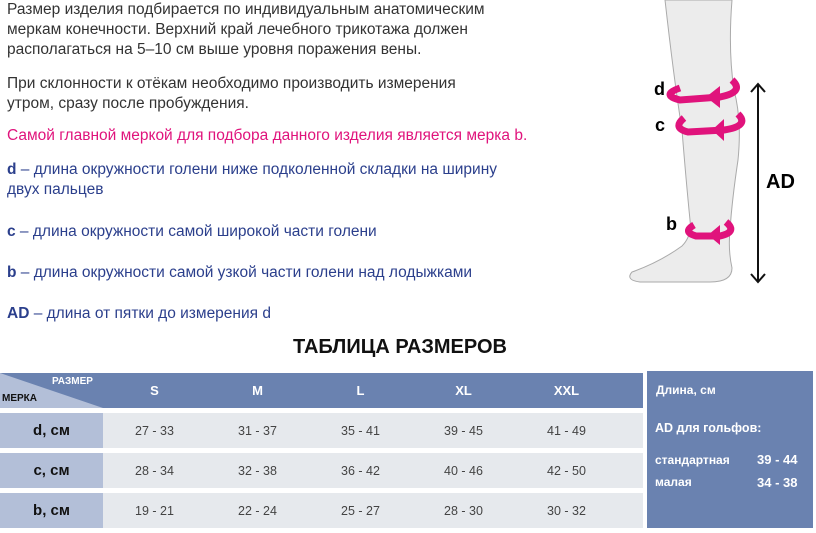  What do you see at coordinates (154, 430) in the screenshot?
I see `table-cell: 27 - 33` at bounding box center [154, 430].